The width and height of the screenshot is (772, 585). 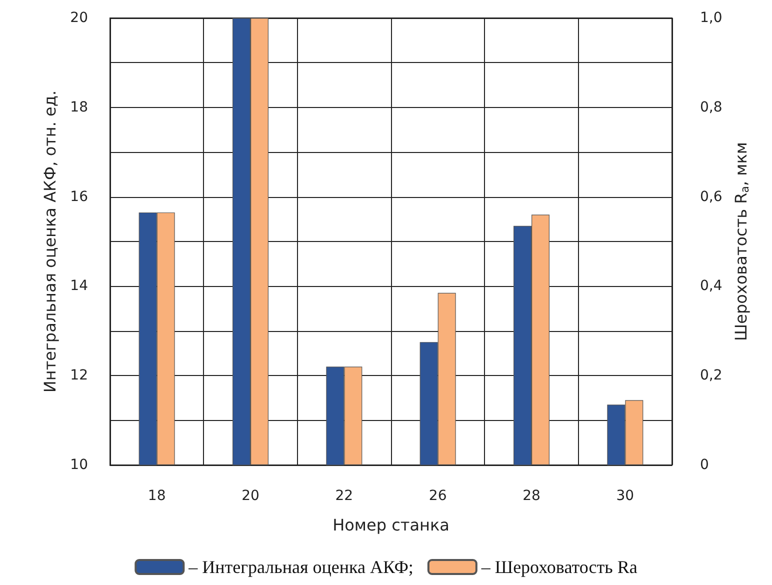 I want to click on y-axis-title: Интегральная оценка АКФ, отн. ед., so click(x=50, y=241).